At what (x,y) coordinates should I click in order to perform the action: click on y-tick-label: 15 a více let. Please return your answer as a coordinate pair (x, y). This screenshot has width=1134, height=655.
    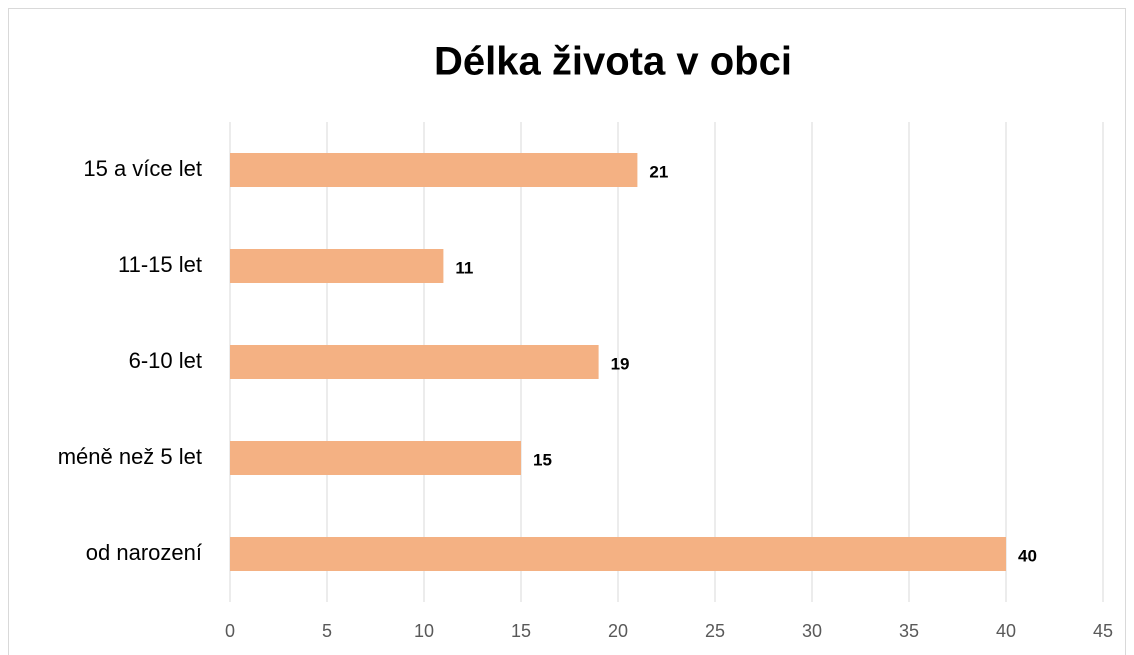
    Looking at the image, I should click on (142, 168).